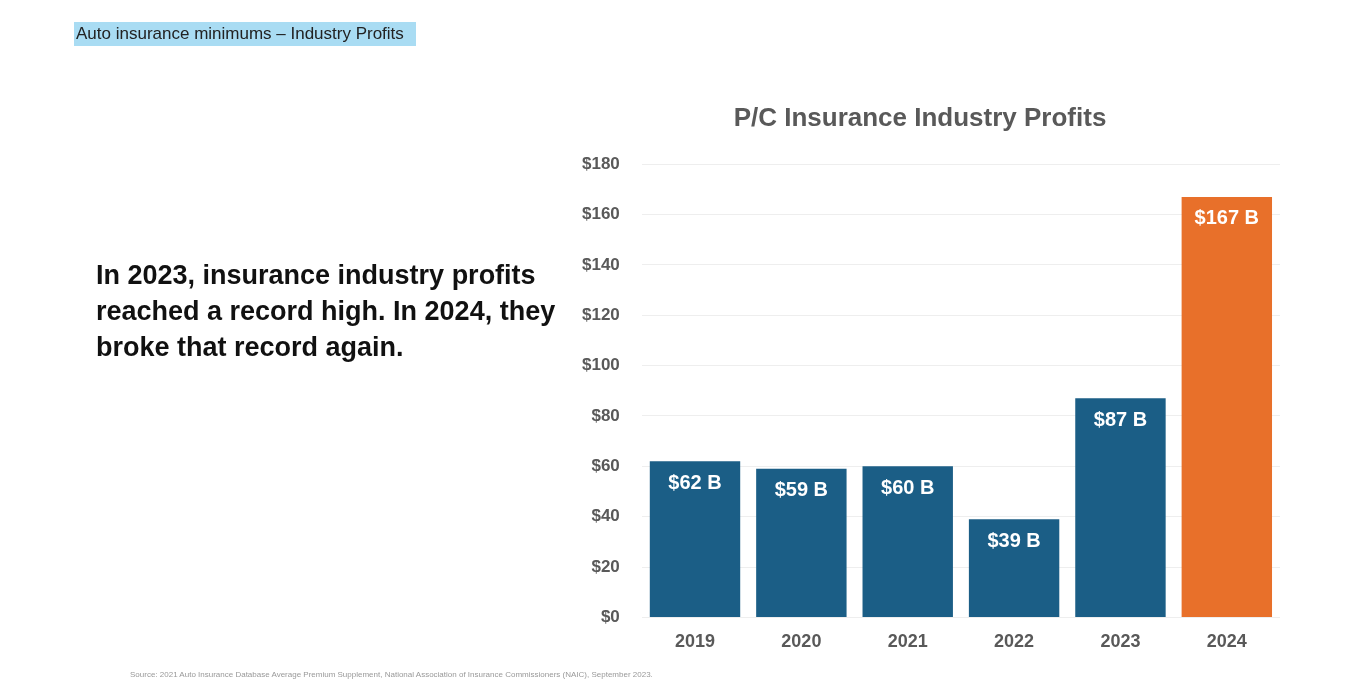 The width and height of the screenshot is (1347, 692). Describe the element at coordinates (610, 617) in the screenshot. I see `y-tick-label: $0` at that location.